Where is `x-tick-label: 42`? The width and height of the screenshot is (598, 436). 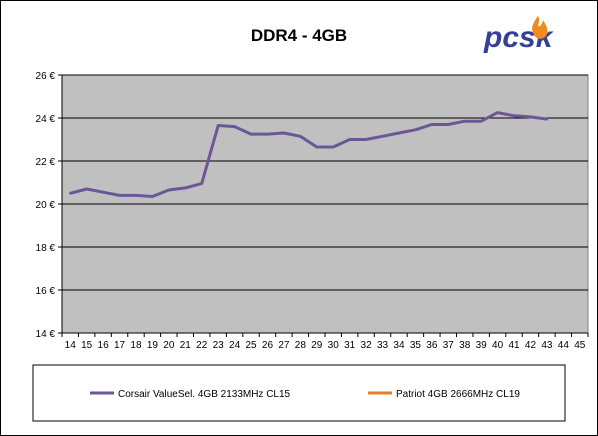
x-tick-label: 42 is located at coordinates (531, 345).